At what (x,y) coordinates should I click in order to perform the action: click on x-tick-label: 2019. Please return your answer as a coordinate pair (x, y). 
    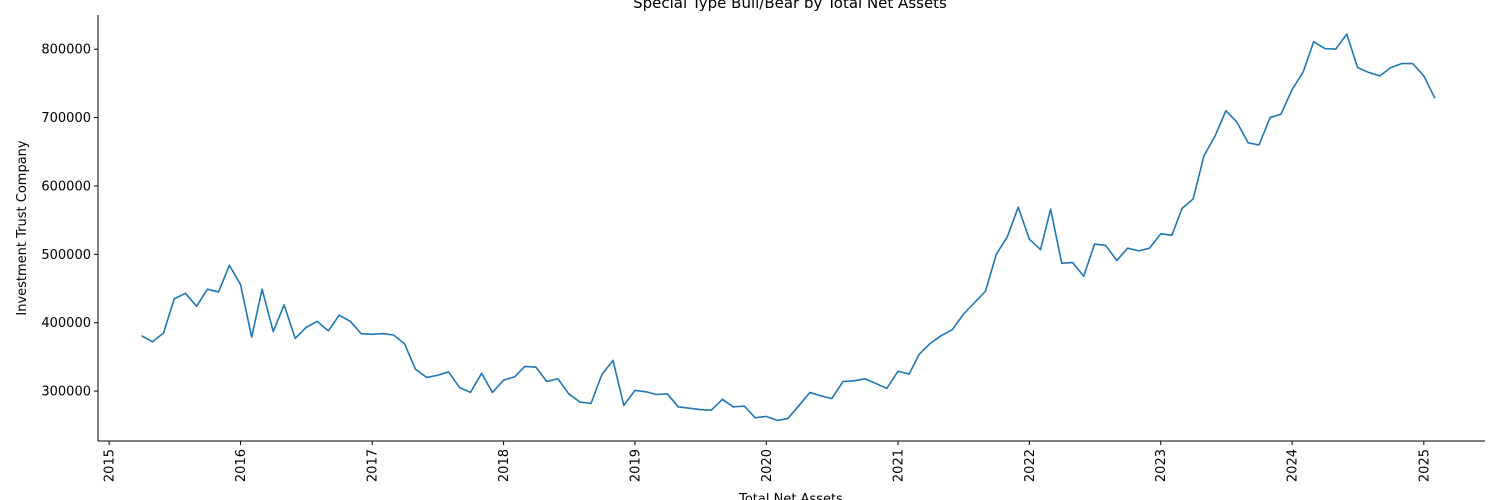
    Looking at the image, I should click on (635, 465).